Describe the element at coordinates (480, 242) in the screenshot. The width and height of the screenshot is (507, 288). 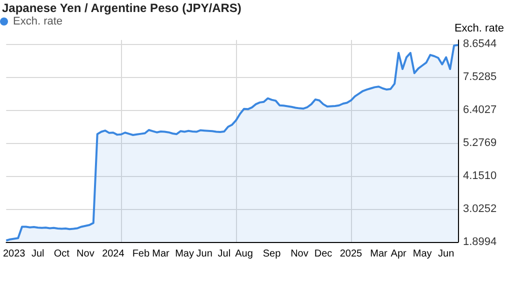
I see `y-tick-label: 1.8994` at that location.